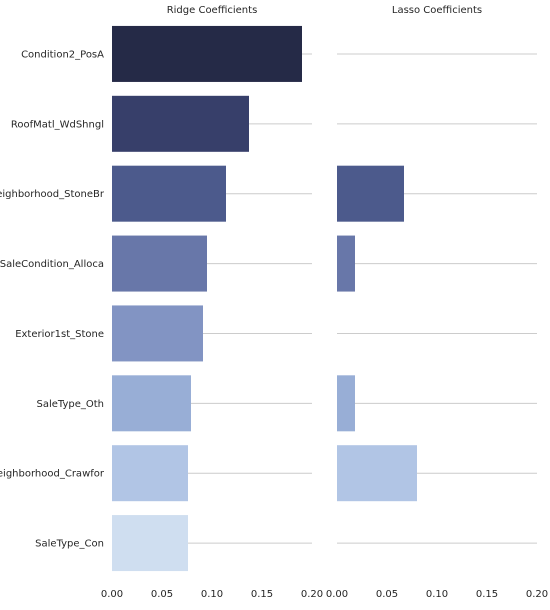 The width and height of the screenshot is (550, 610). Describe the element at coordinates (52, 264) in the screenshot. I see `category-label: SaleCondition_Alloca` at that location.